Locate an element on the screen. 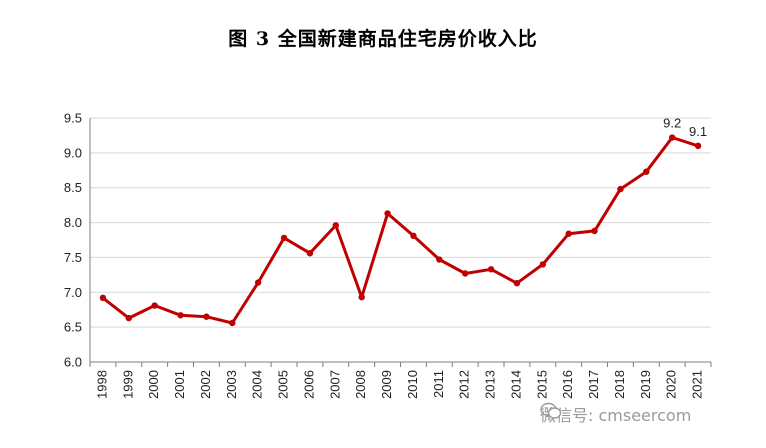 The width and height of the screenshot is (766, 448). x-tick-label: 2016 is located at coordinates (567, 384).